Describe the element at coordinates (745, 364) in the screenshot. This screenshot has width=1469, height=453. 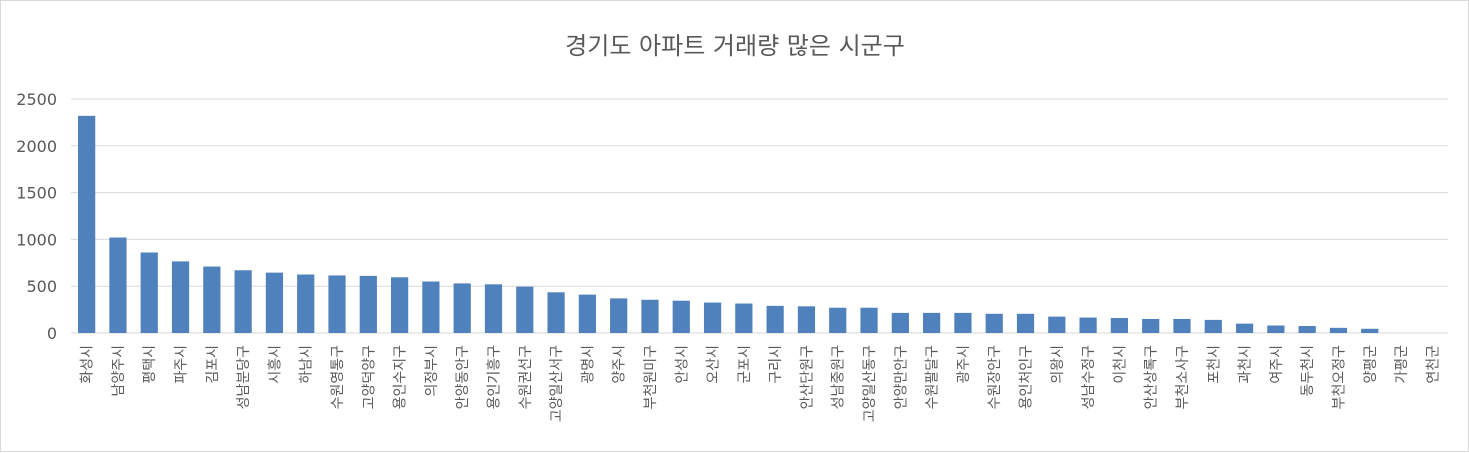
I see `x-category-label: 군포시` at that location.